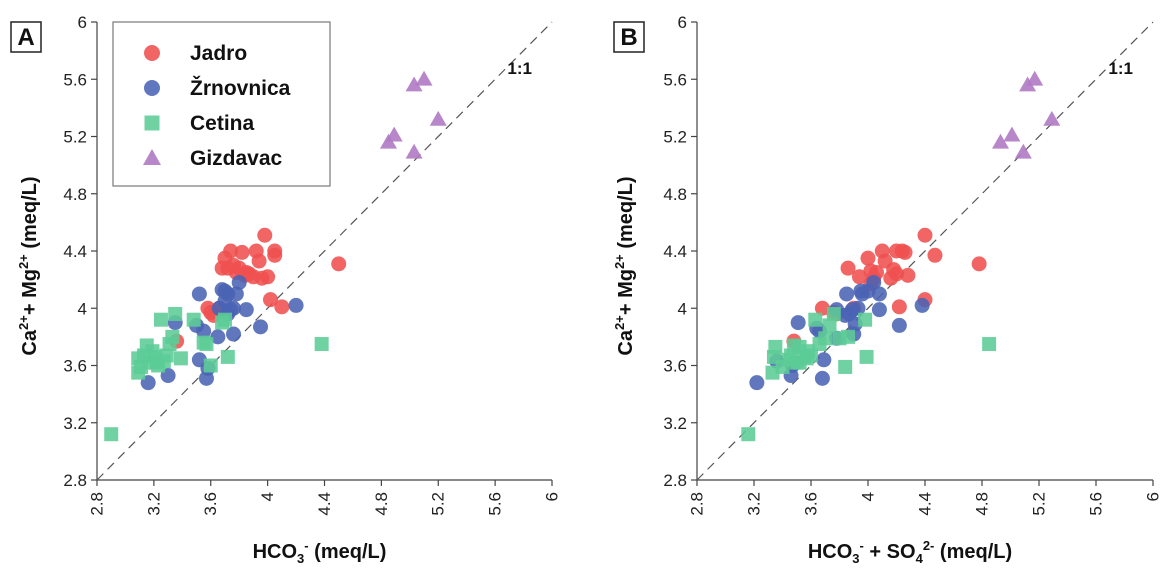 Image resolution: width=1161 pixels, height=571 pixels. What do you see at coordinates (75, 366) in the screenshot?
I see `y-tick-label: 3.6` at bounding box center [75, 366].